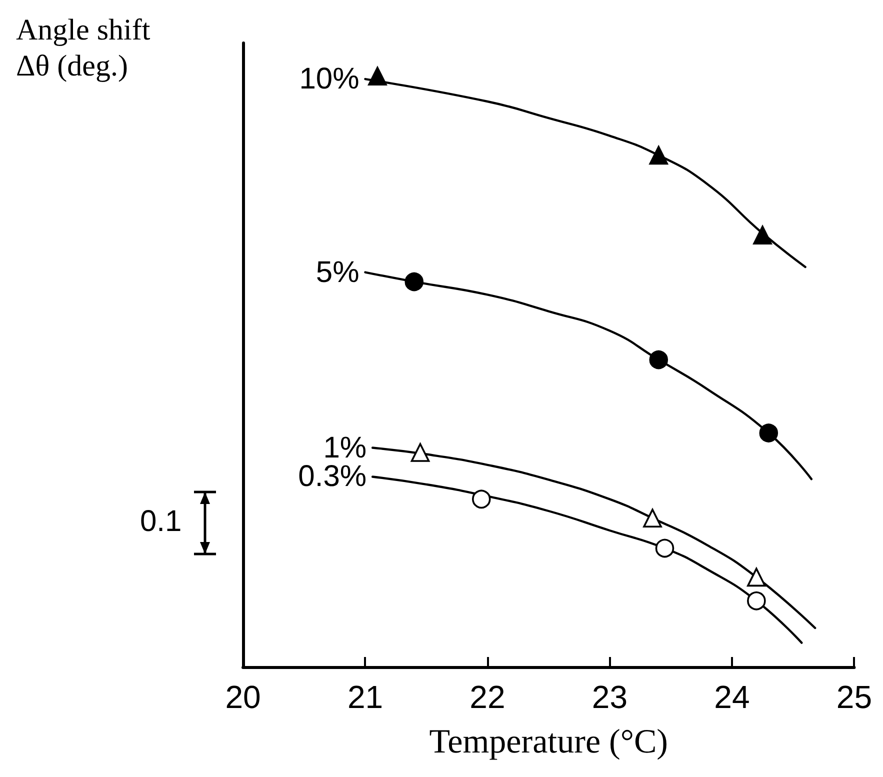  Describe the element at coordinates (338, 272) in the screenshot. I see `series-label: 5%` at that location.